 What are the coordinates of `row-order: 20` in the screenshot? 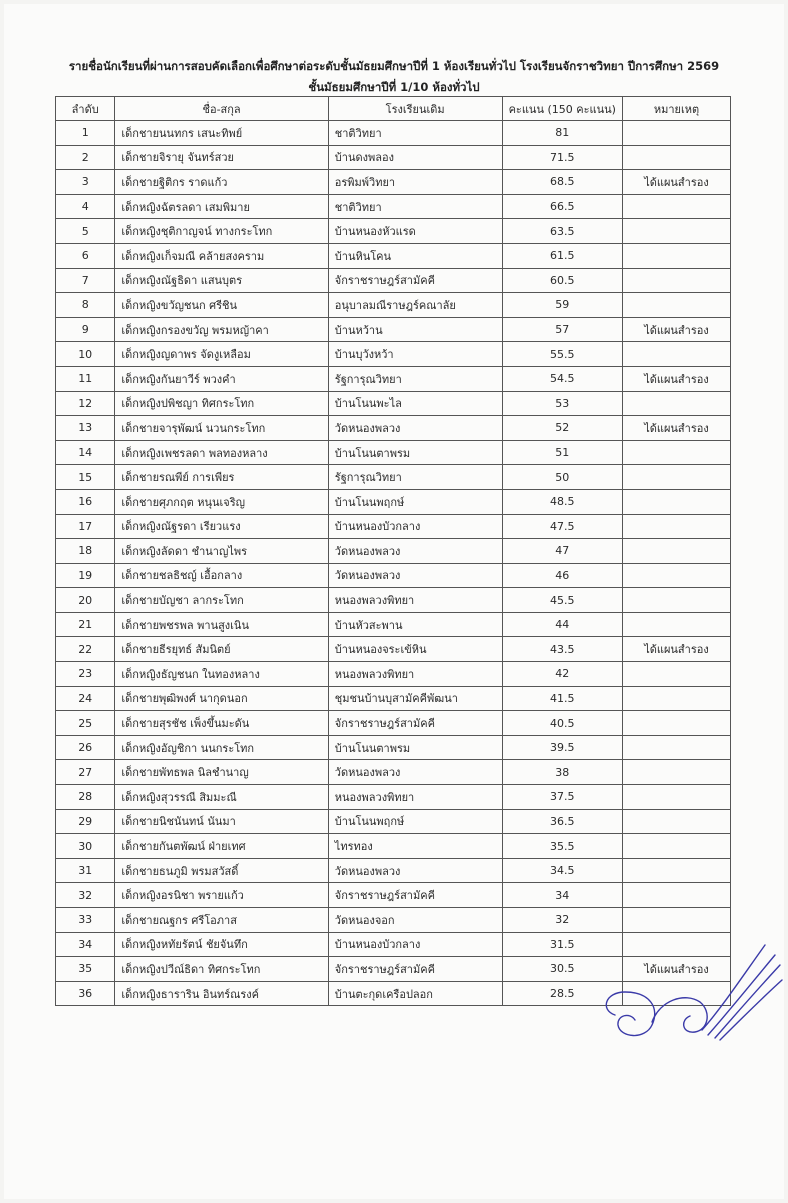 It's located at (85, 600).